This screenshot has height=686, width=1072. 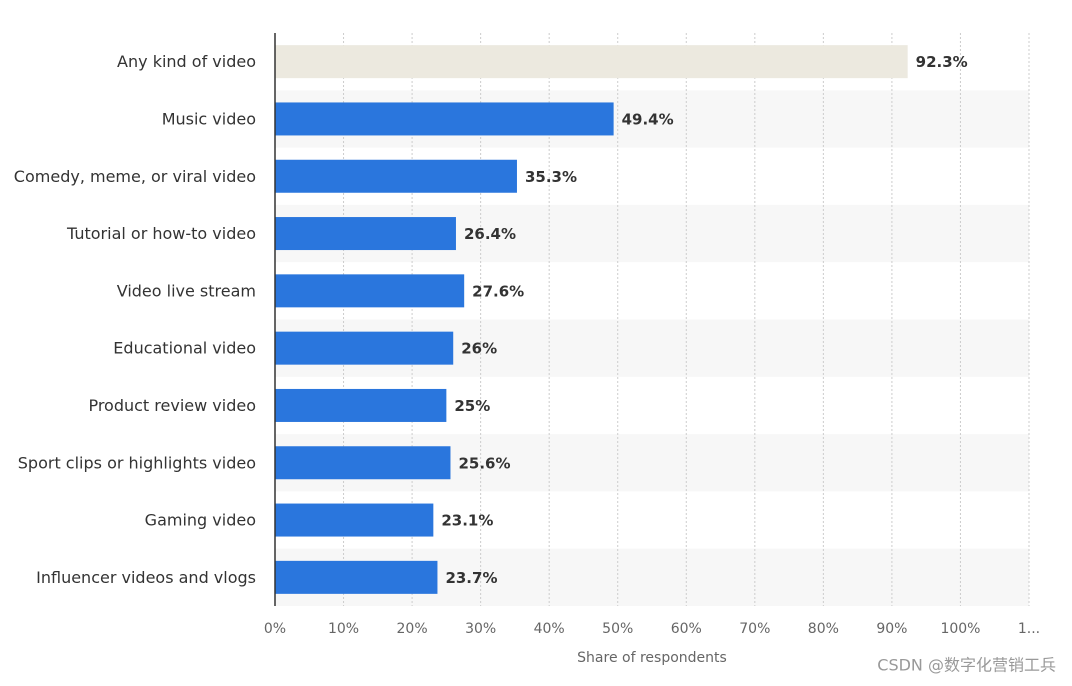 What do you see at coordinates (617, 629) in the screenshot?
I see `x-tick-label: 50%` at bounding box center [617, 629].